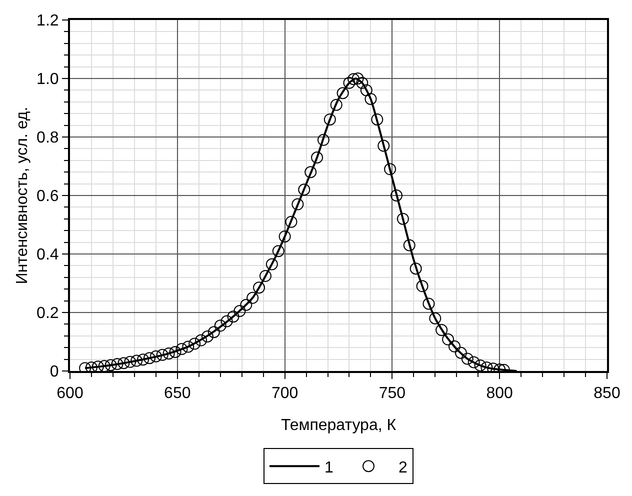  I want to click on x-tick-label: 600, so click(70, 393).